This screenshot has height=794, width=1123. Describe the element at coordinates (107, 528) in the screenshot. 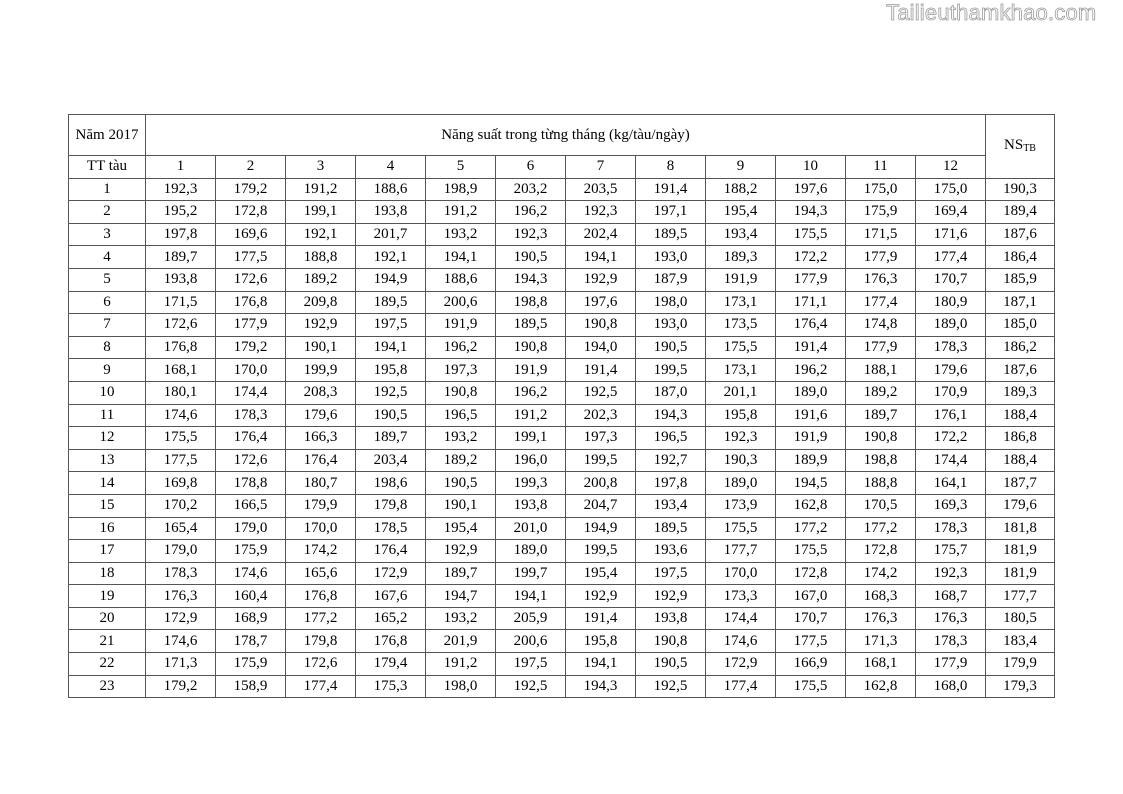

I see `vessel-number: 16` at that location.